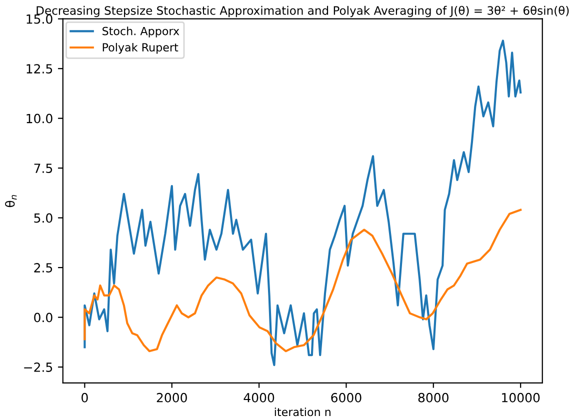 This screenshot has height=419, width=577. Describe the element at coordinates (140, 48) in the screenshot. I see `legend-label: Polyak Rupert` at that location.